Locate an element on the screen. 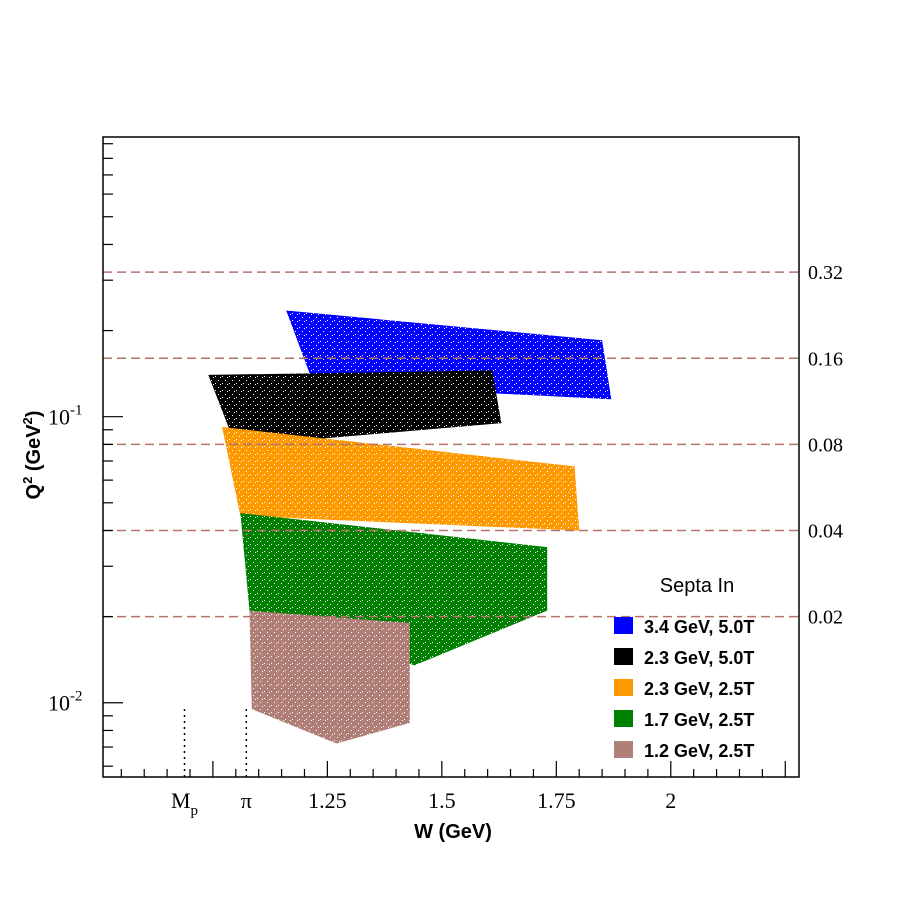  reference-line-label-4: 0.02 is located at coordinates (825, 618).